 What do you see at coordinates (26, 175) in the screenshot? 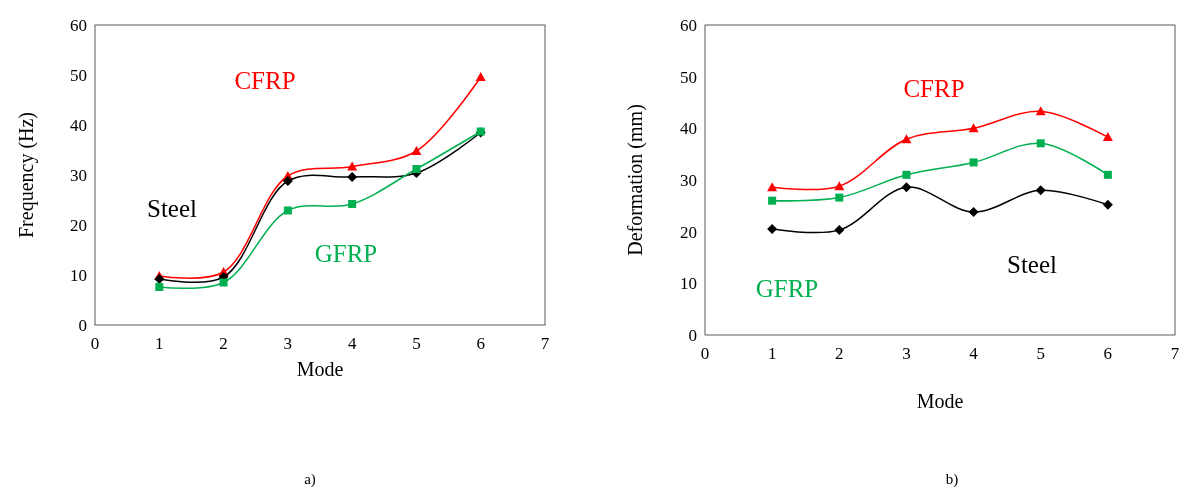
I see `y-axis-title: Frequency (Hz)` at bounding box center [26, 175].